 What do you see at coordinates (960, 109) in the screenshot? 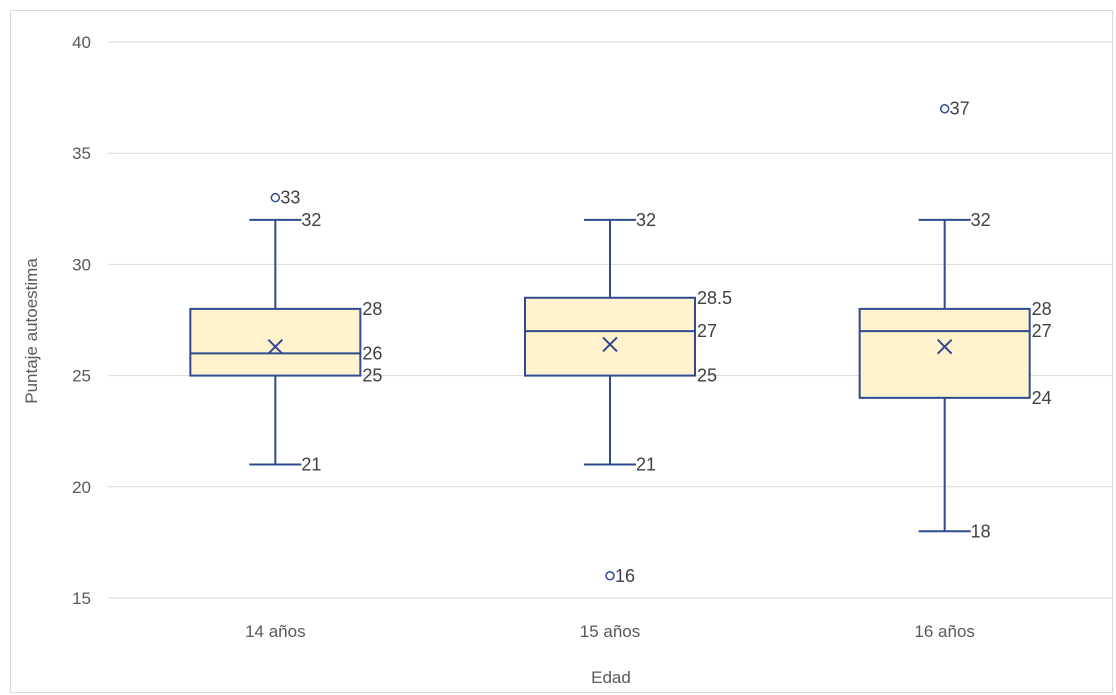
I see `outlier-label: 37` at bounding box center [960, 109].